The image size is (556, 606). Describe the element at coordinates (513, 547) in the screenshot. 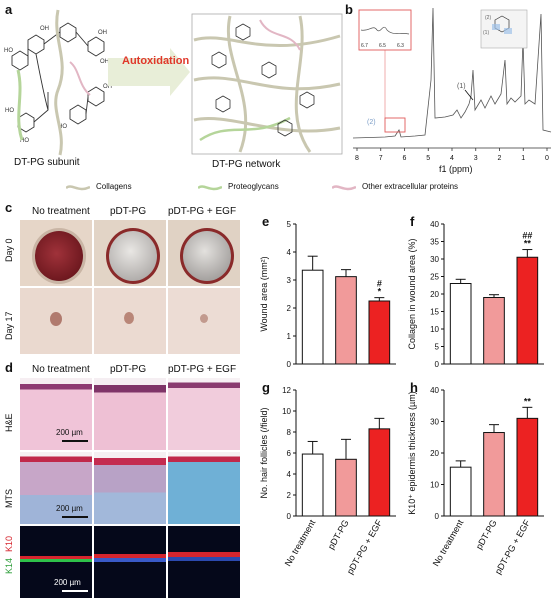

I see `category-label: pDT-PG + EGF` at that location.